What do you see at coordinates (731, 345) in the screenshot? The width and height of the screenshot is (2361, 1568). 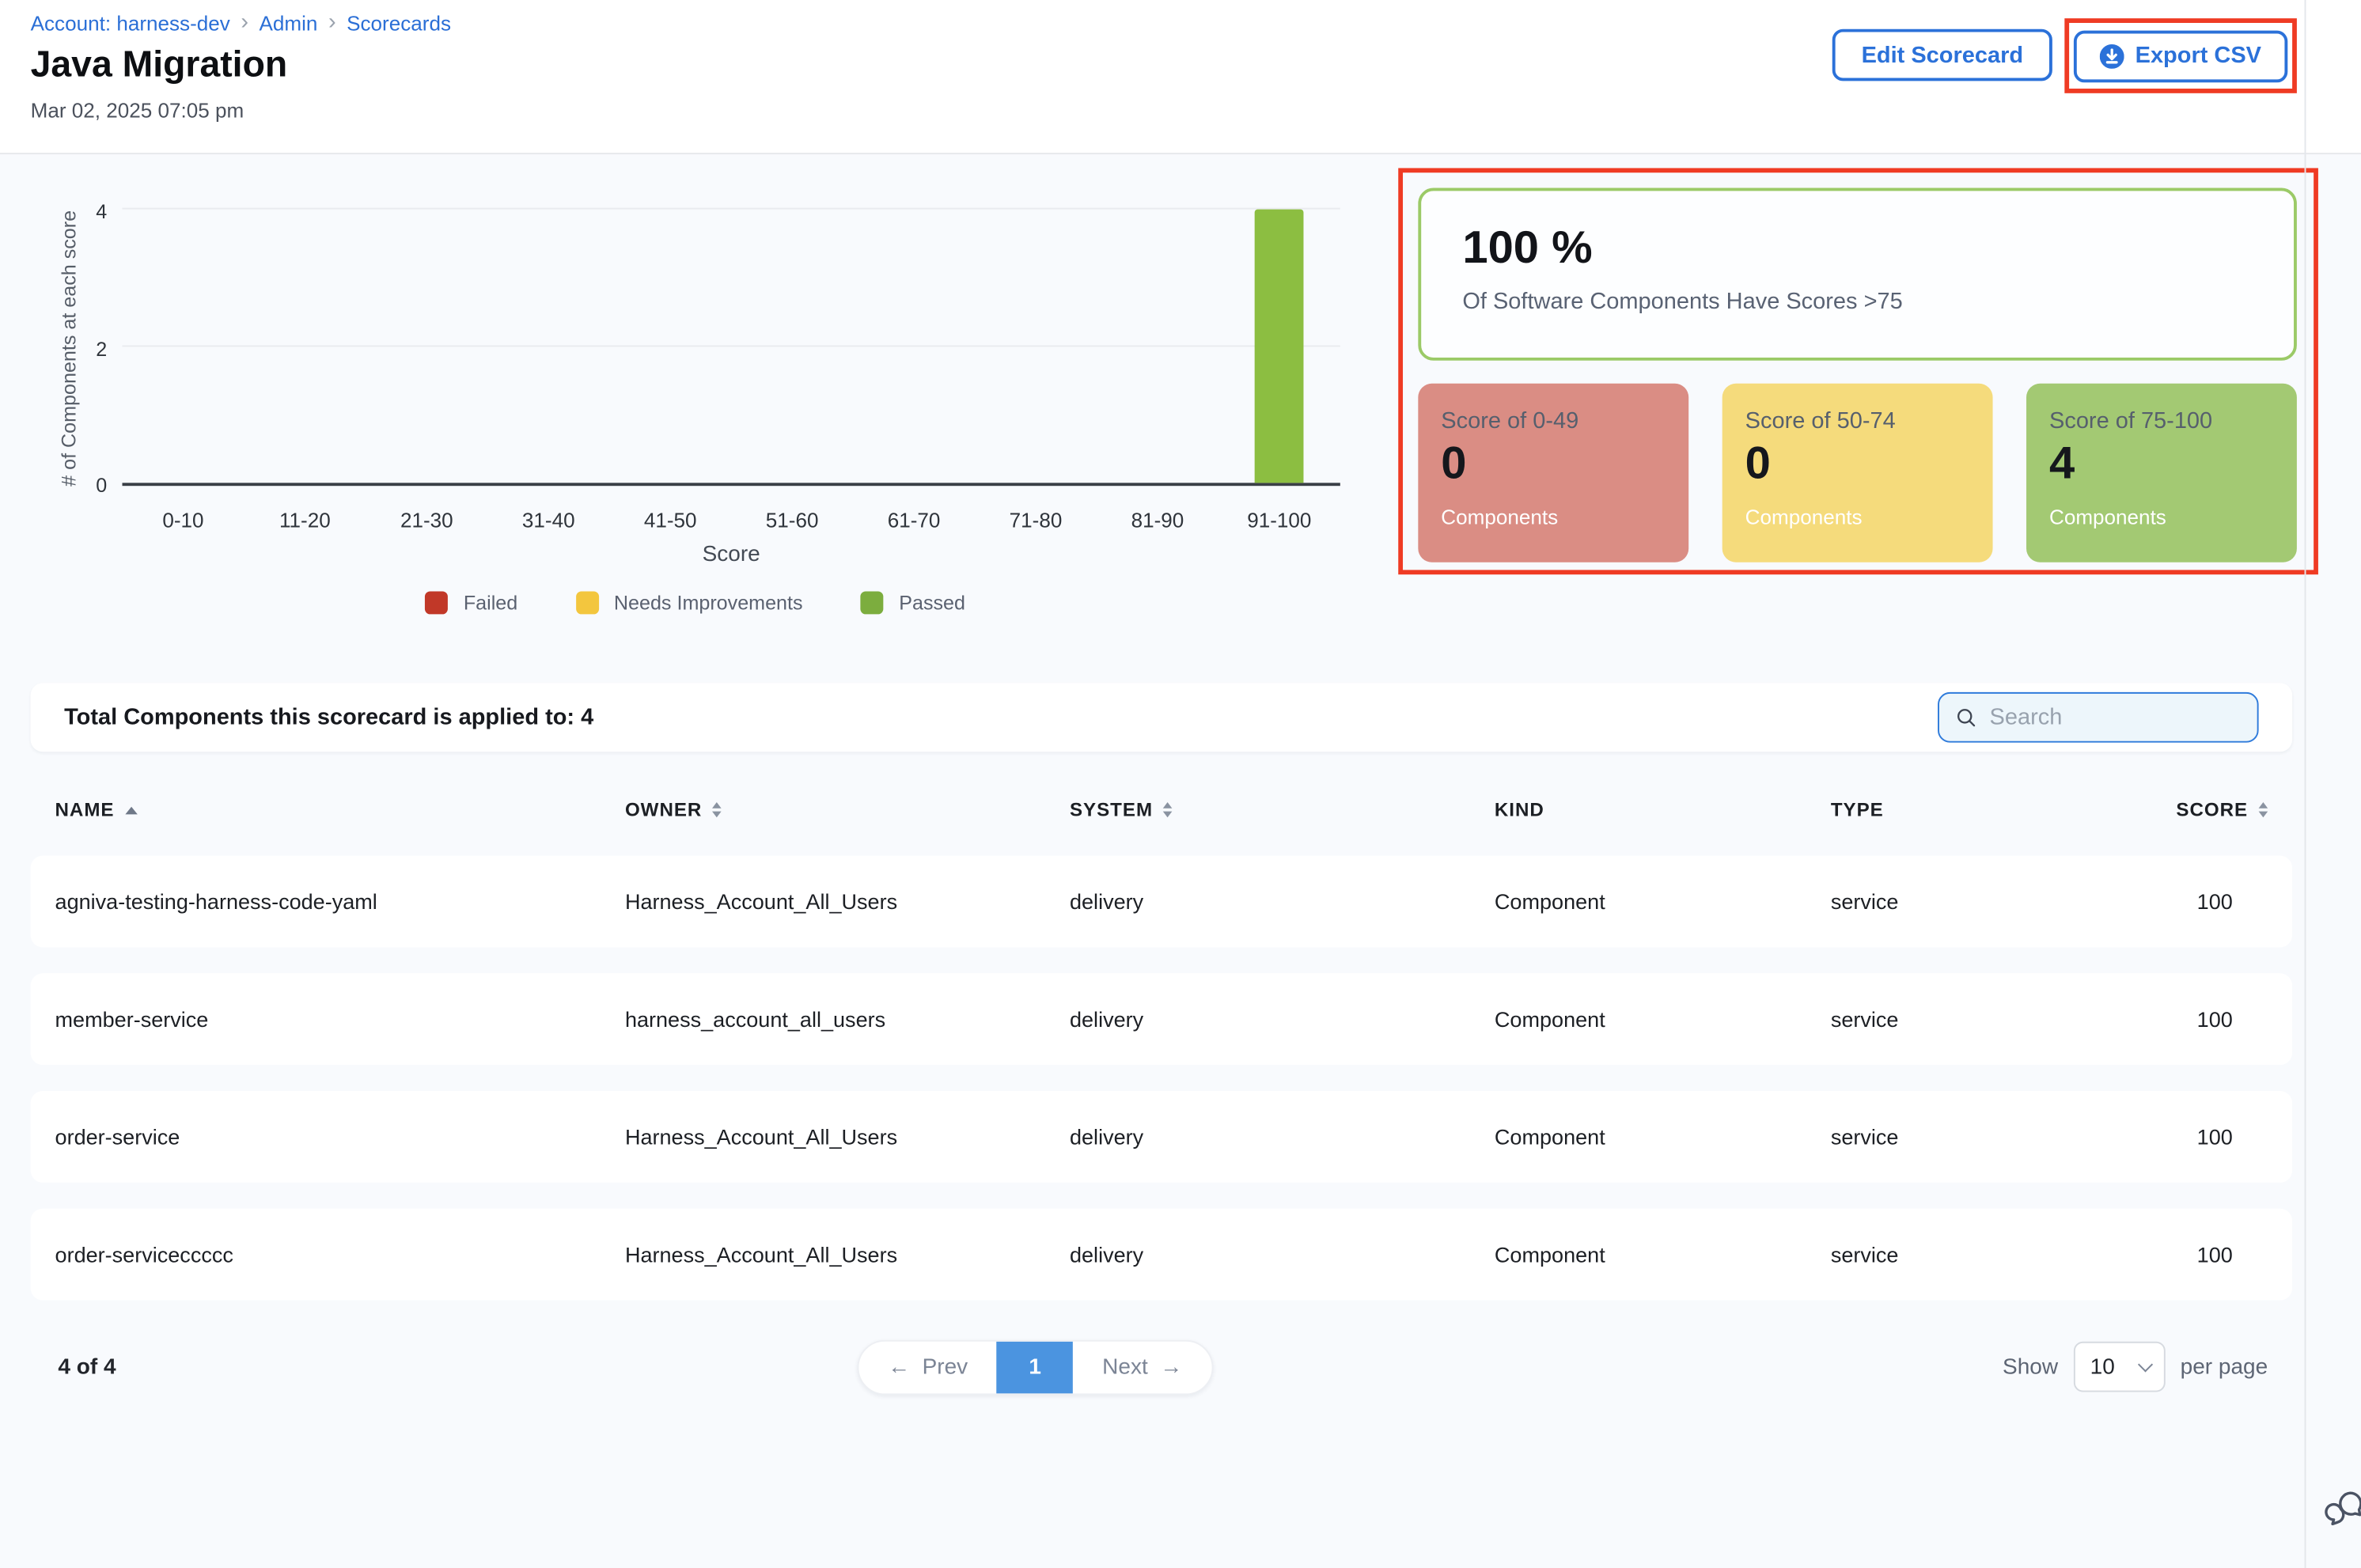 I see `chart-gridline` at bounding box center [731, 345].